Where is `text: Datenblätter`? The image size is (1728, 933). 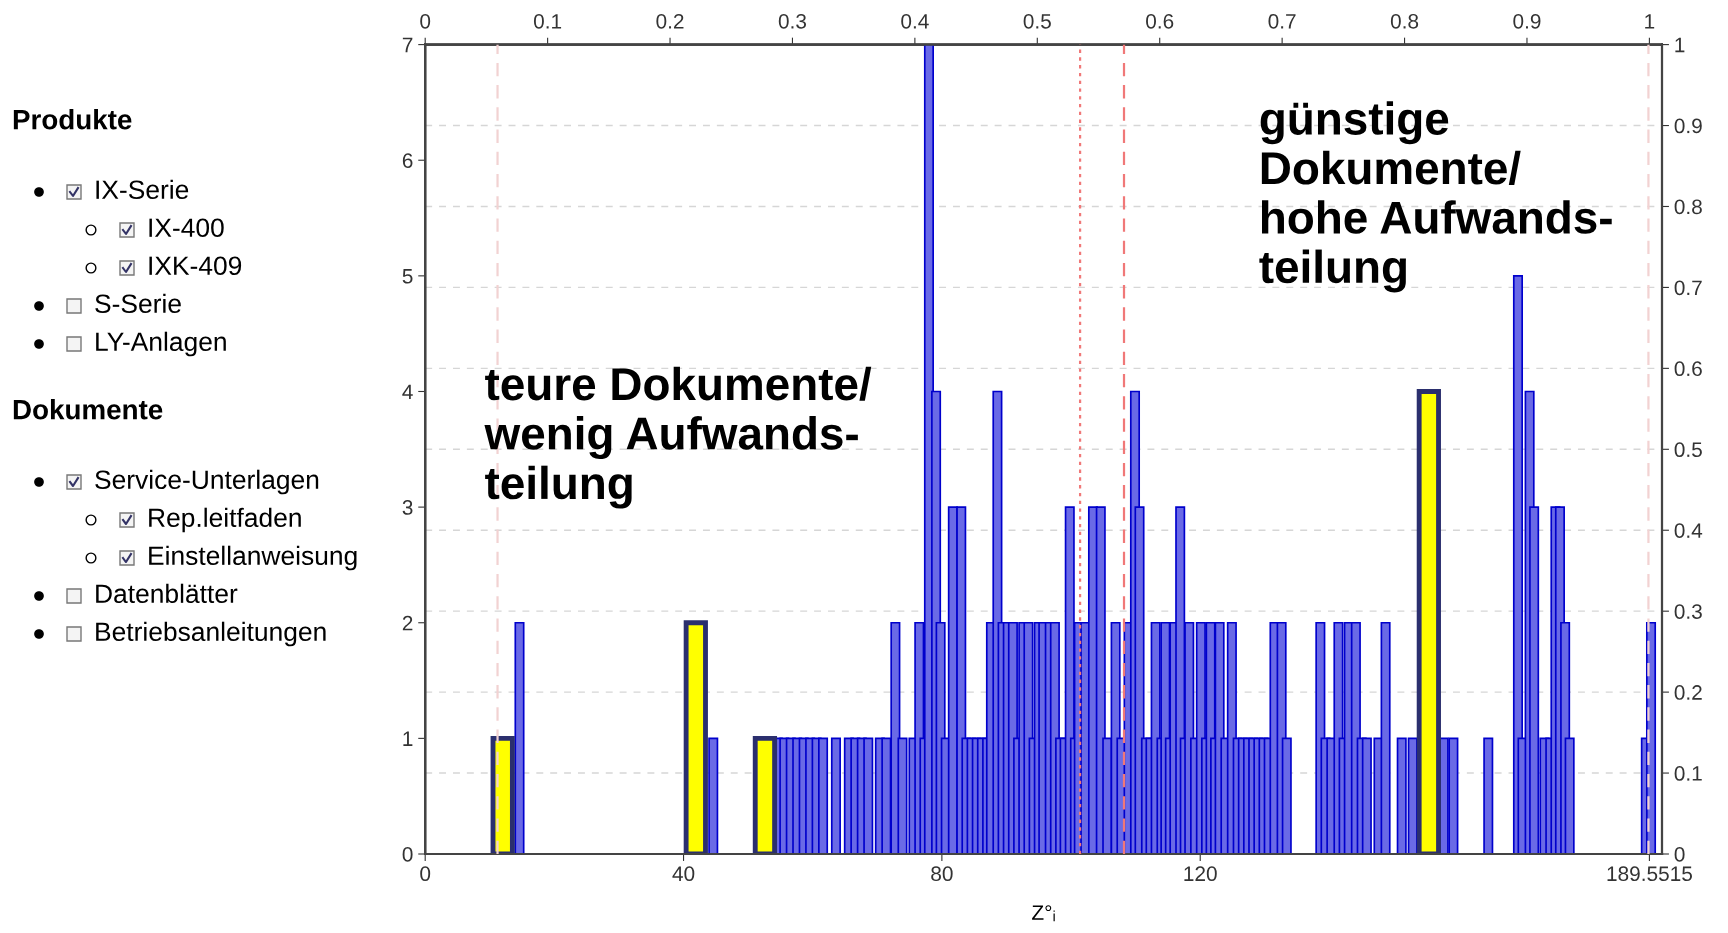
text: Datenblätter is located at coordinates (167, 593).